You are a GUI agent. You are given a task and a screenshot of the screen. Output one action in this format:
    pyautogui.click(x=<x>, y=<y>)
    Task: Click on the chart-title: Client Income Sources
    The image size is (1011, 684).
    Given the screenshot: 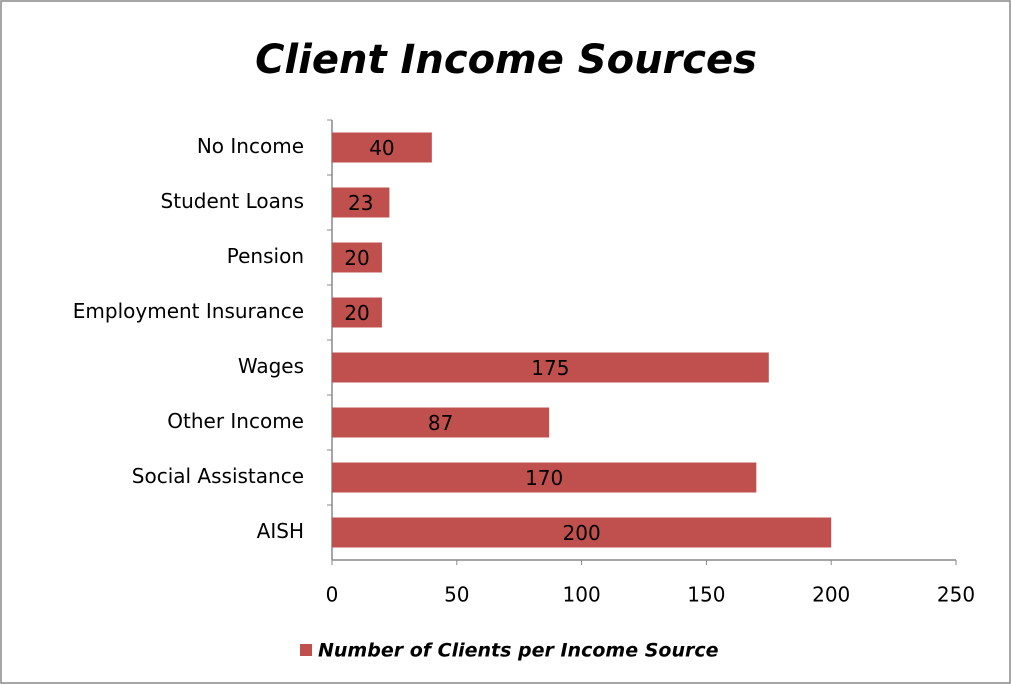 What is the action you would take?
    pyautogui.click(x=506, y=60)
    